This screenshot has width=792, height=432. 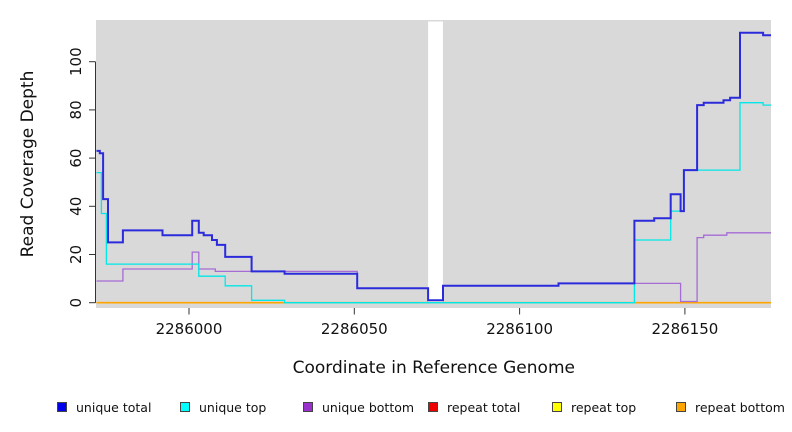 I want to click on legend-label: repeat bottom, so click(x=740, y=407).